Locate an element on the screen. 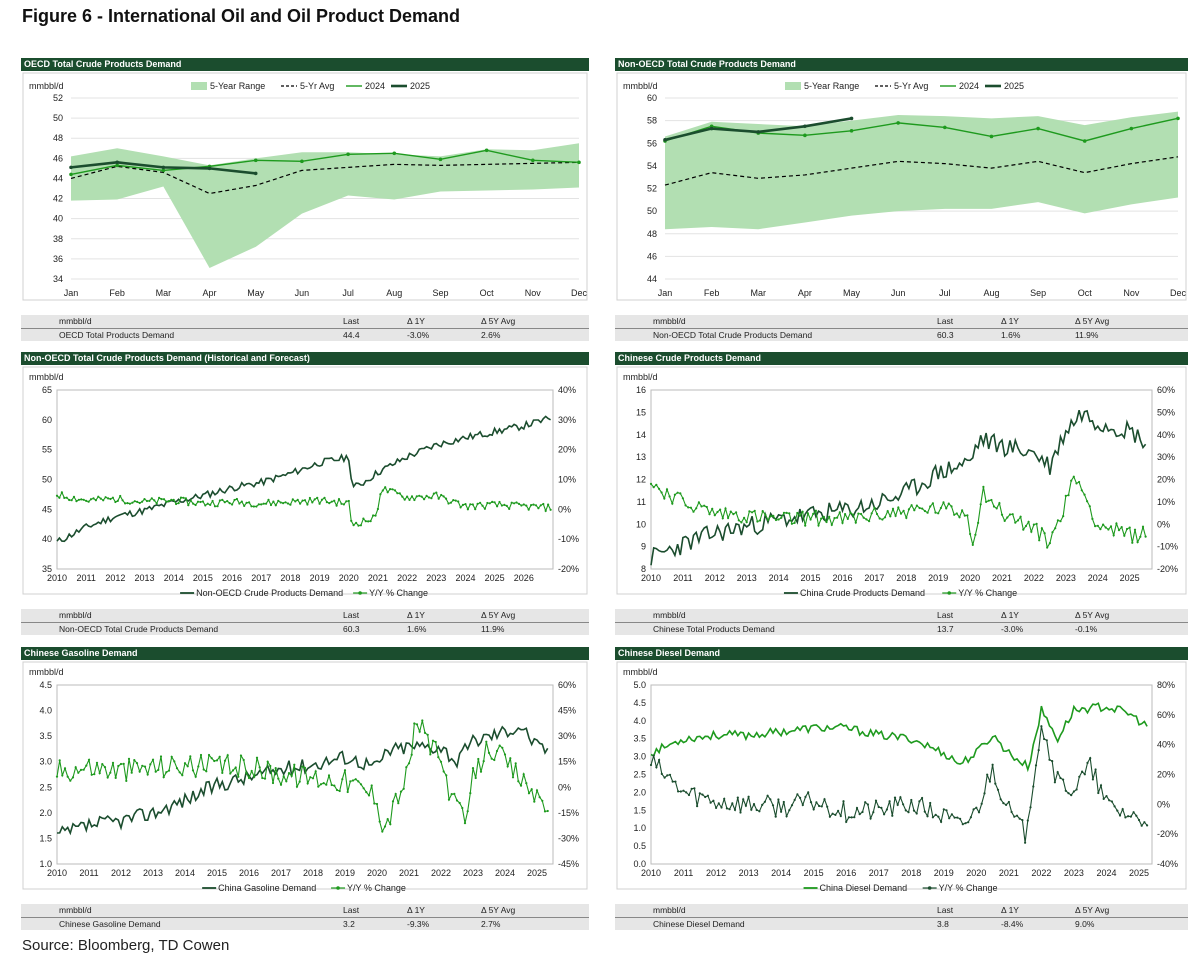 The image size is (1200, 969). panel-title: Chinese Gasoline Demand is located at coordinates (305, 653).